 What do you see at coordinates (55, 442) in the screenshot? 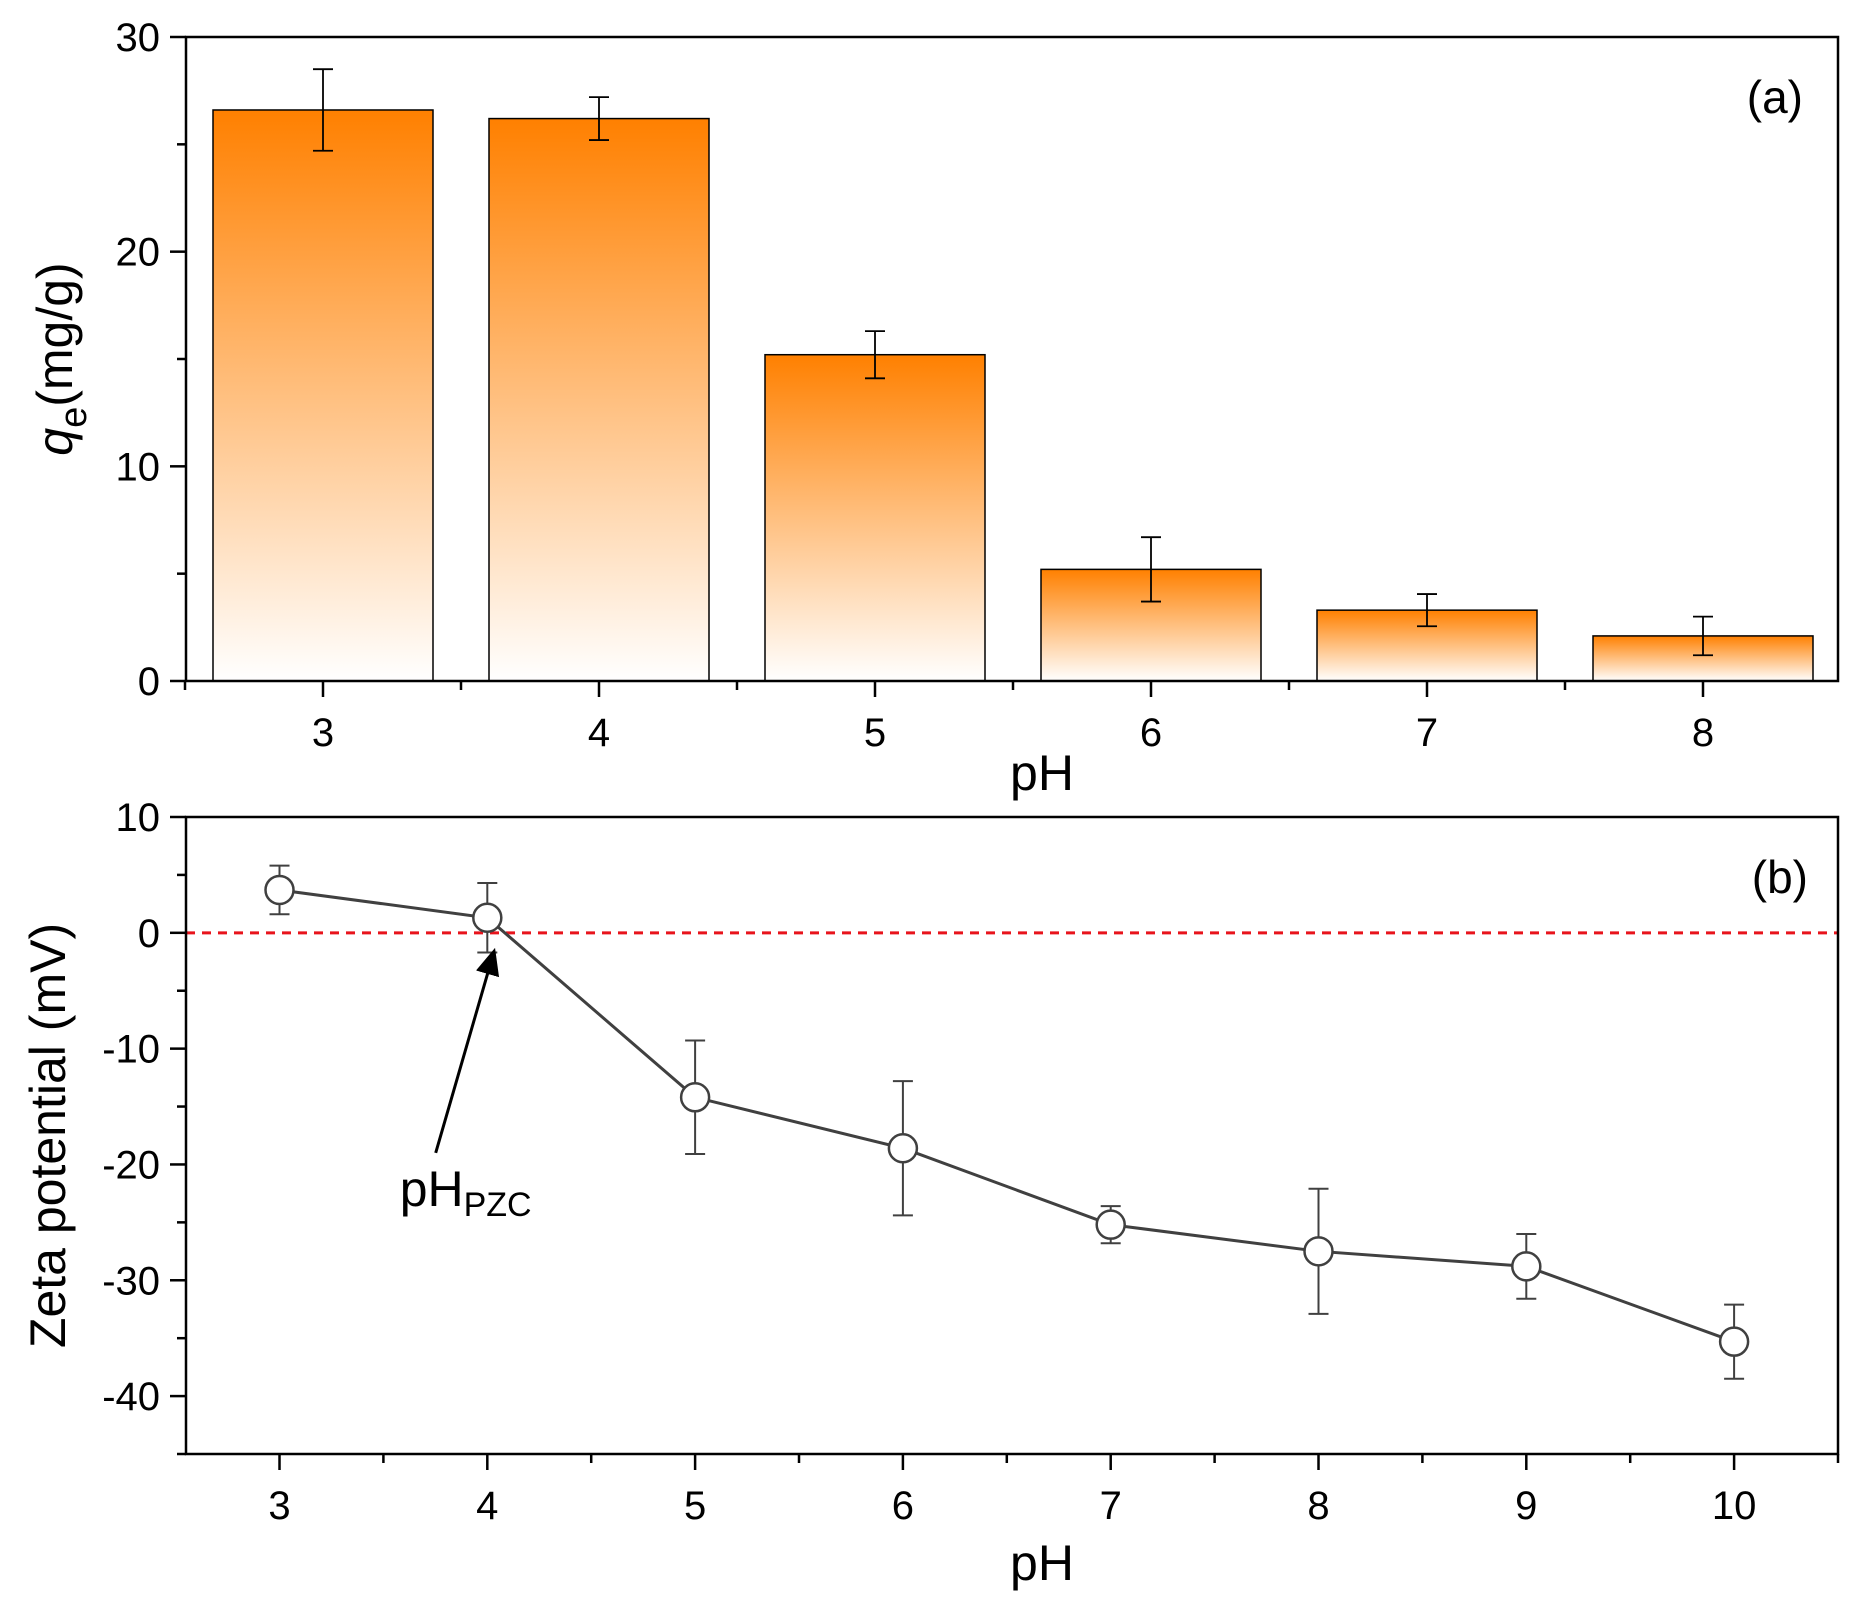
I see `y-axis-title-symbol: q` at bounding box center [55, 442].